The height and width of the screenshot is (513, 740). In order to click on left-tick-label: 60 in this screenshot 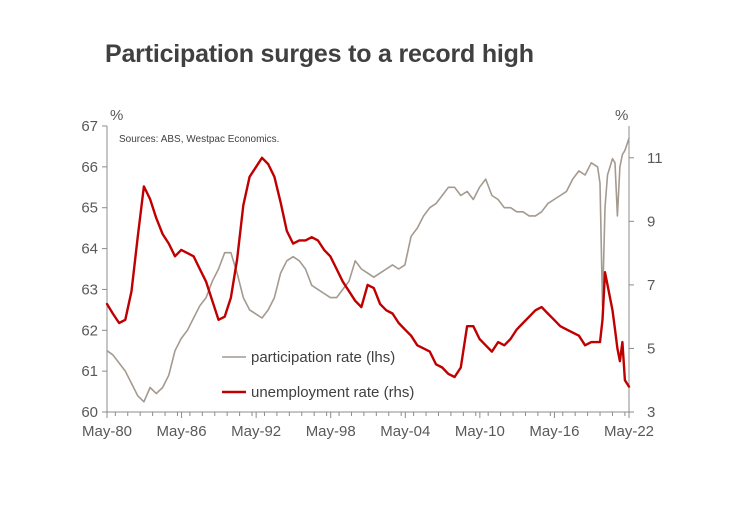, I will do `click(89, 412)`.